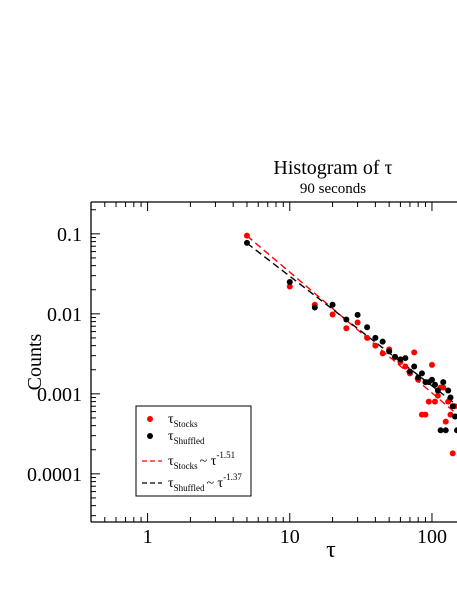 The height and width of the screenshot is (591, 457). Describe the element at coordinates (54, 355) in the screenshot. I see `y-tick-labels: 0.1 0.01 0.001 0.0001` at that location.